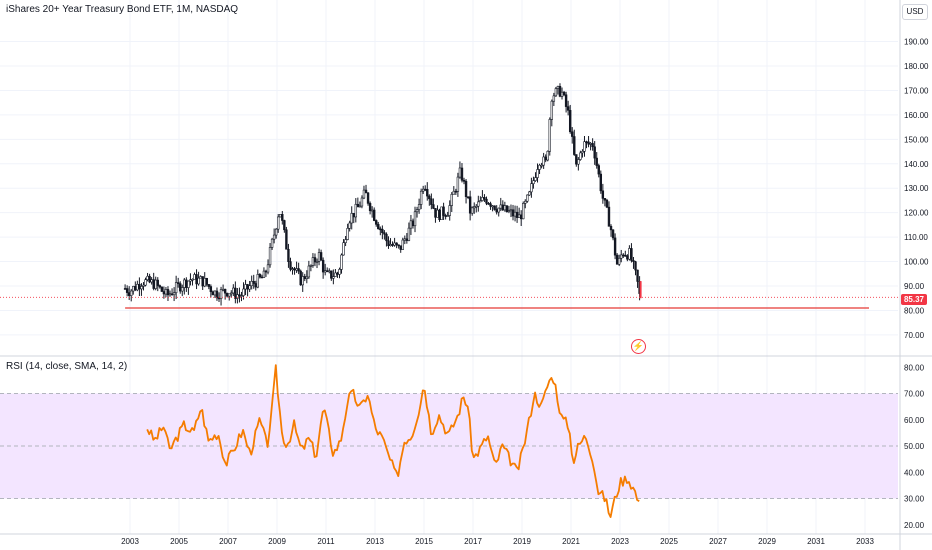 The height and width of the screenshot is (550, 932). I want to click on time-tick-label: 2005, so click(179, 541).